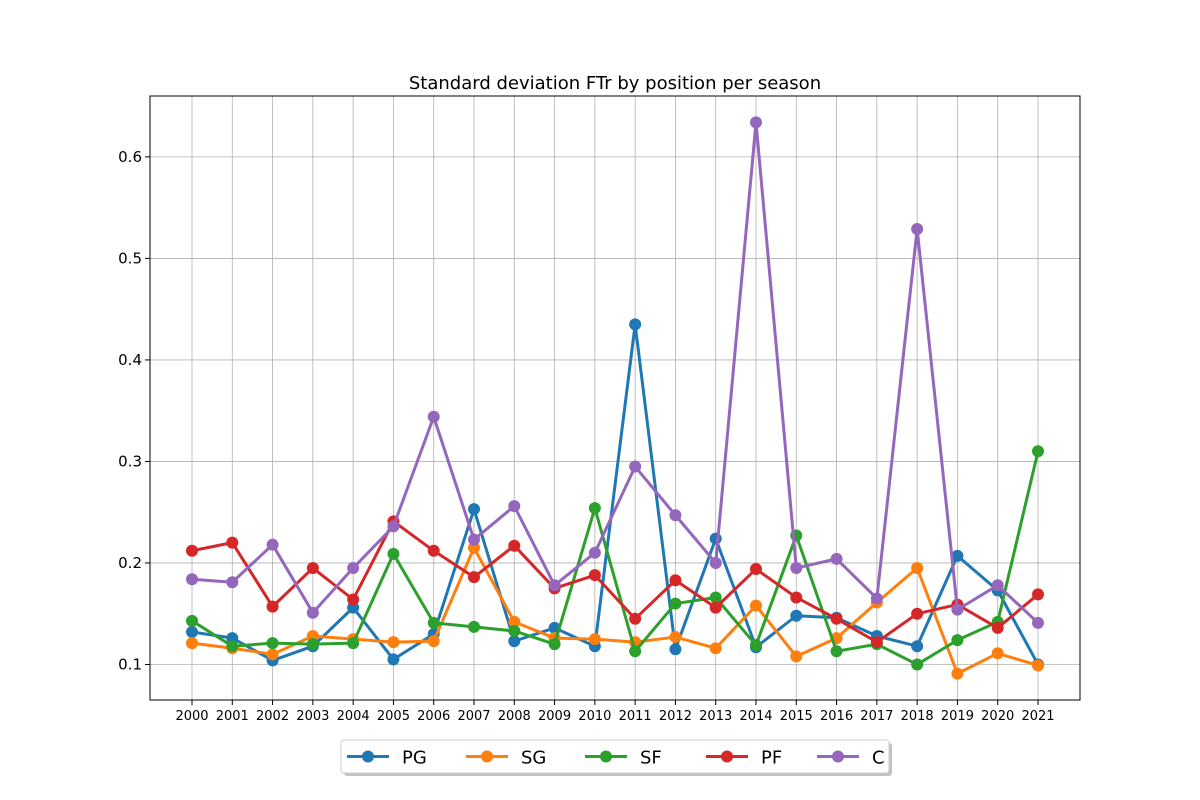 The image size is (1200, 800). I want to click on legend-label: PG, so click(414, 758).